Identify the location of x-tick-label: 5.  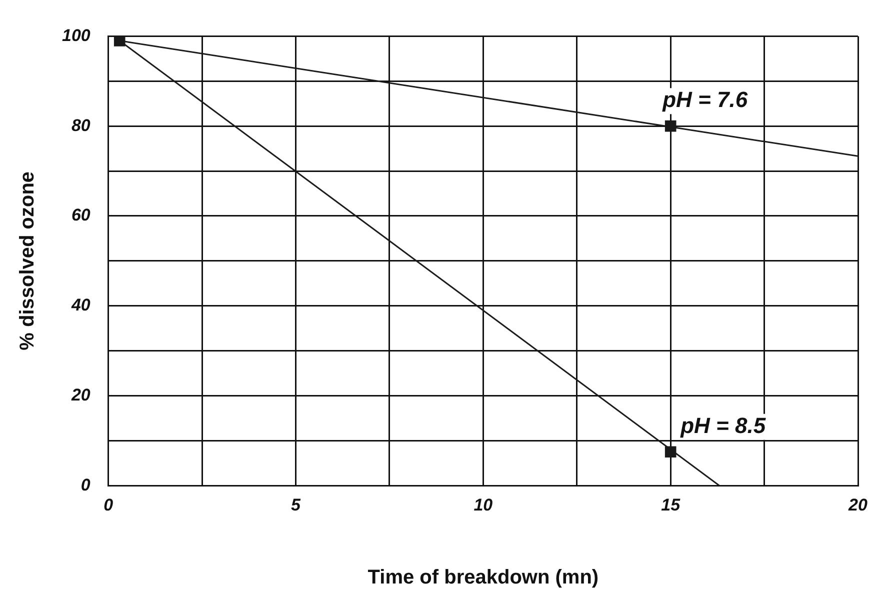
(296, 504).